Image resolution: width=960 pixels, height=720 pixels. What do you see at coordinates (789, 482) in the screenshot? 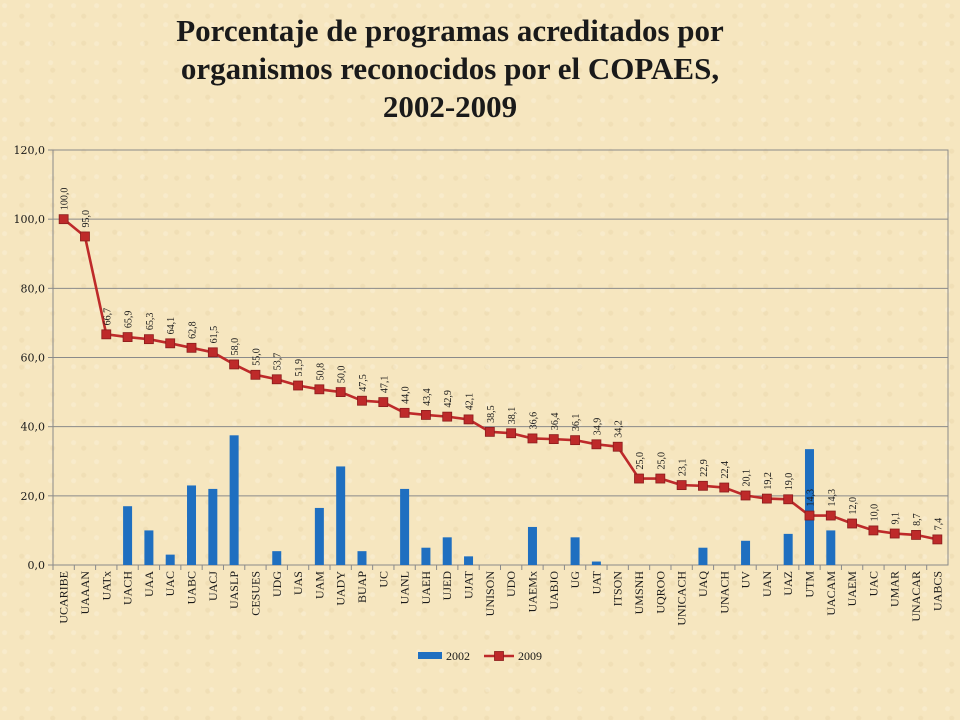
I see `data-label-2009: 19,0` at bounding box center [789, 482].